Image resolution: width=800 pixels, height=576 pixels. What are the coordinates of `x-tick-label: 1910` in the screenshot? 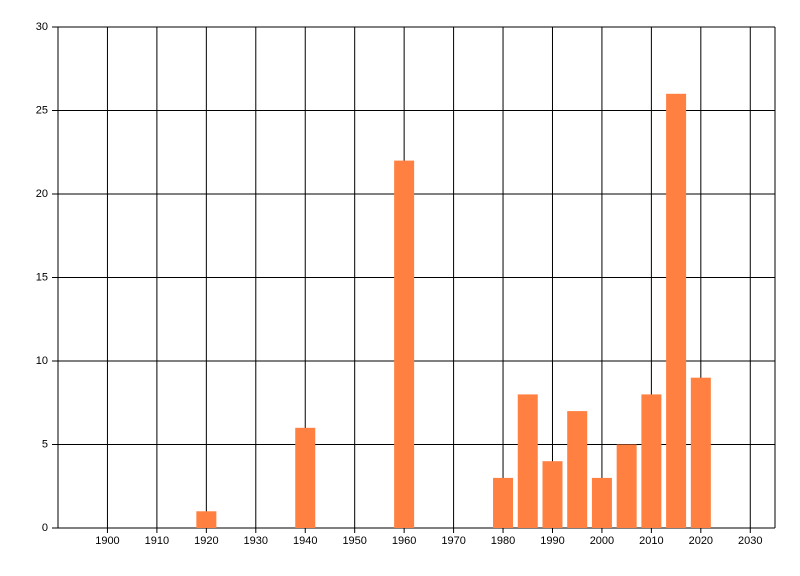 It's located at (157, 541).